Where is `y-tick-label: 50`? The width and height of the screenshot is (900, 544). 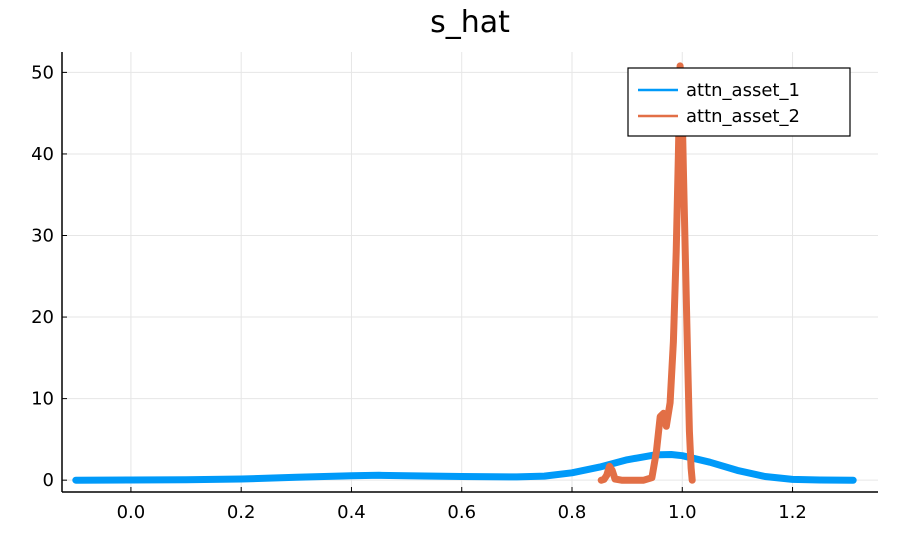
y-tick-label: 50 is located at coordinates (42, 72).